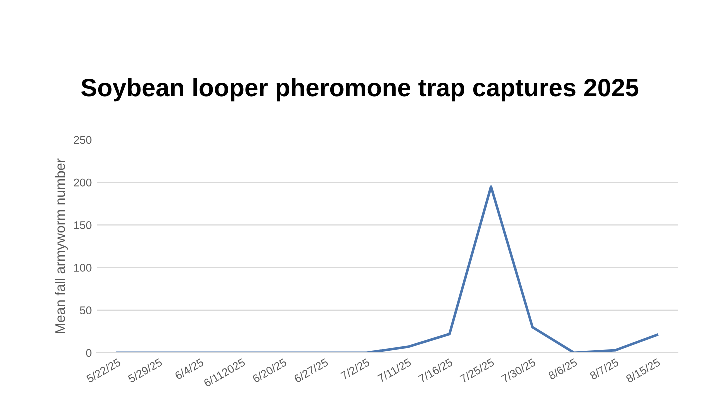  Describe the element at coordinates (83, 140) in the screenshot. I see `y-tick-label: 250` at that location.